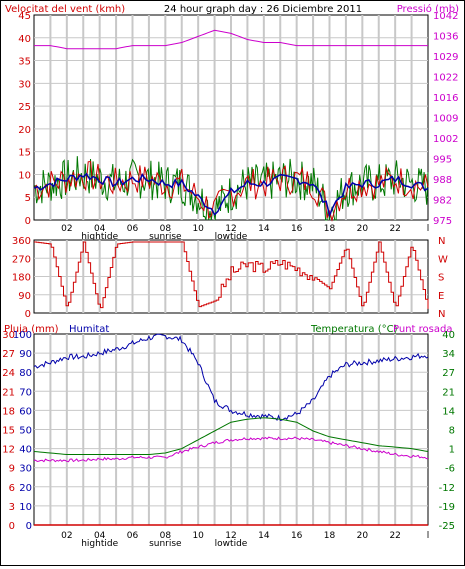 This screenshot has width=465, height=569. What do you see at coordinates (445, 57) in the screenshot?
I see `pressure-right-tick-8: 1029` at bounding box center [445, 57].